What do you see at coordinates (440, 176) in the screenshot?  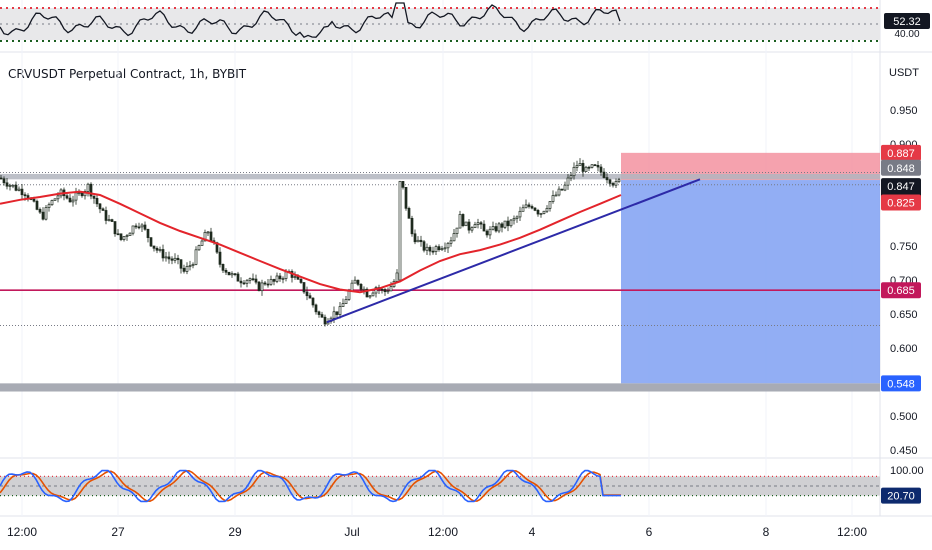 I see `resistance-band` at bounding box center [440, 176].